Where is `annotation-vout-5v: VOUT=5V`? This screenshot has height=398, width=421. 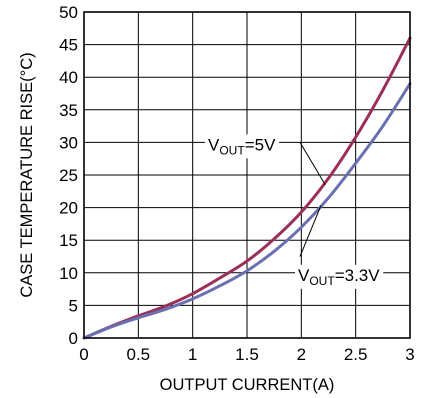
annotation-vout-5v: VOUT=5V is located at coordinates (265, 160).